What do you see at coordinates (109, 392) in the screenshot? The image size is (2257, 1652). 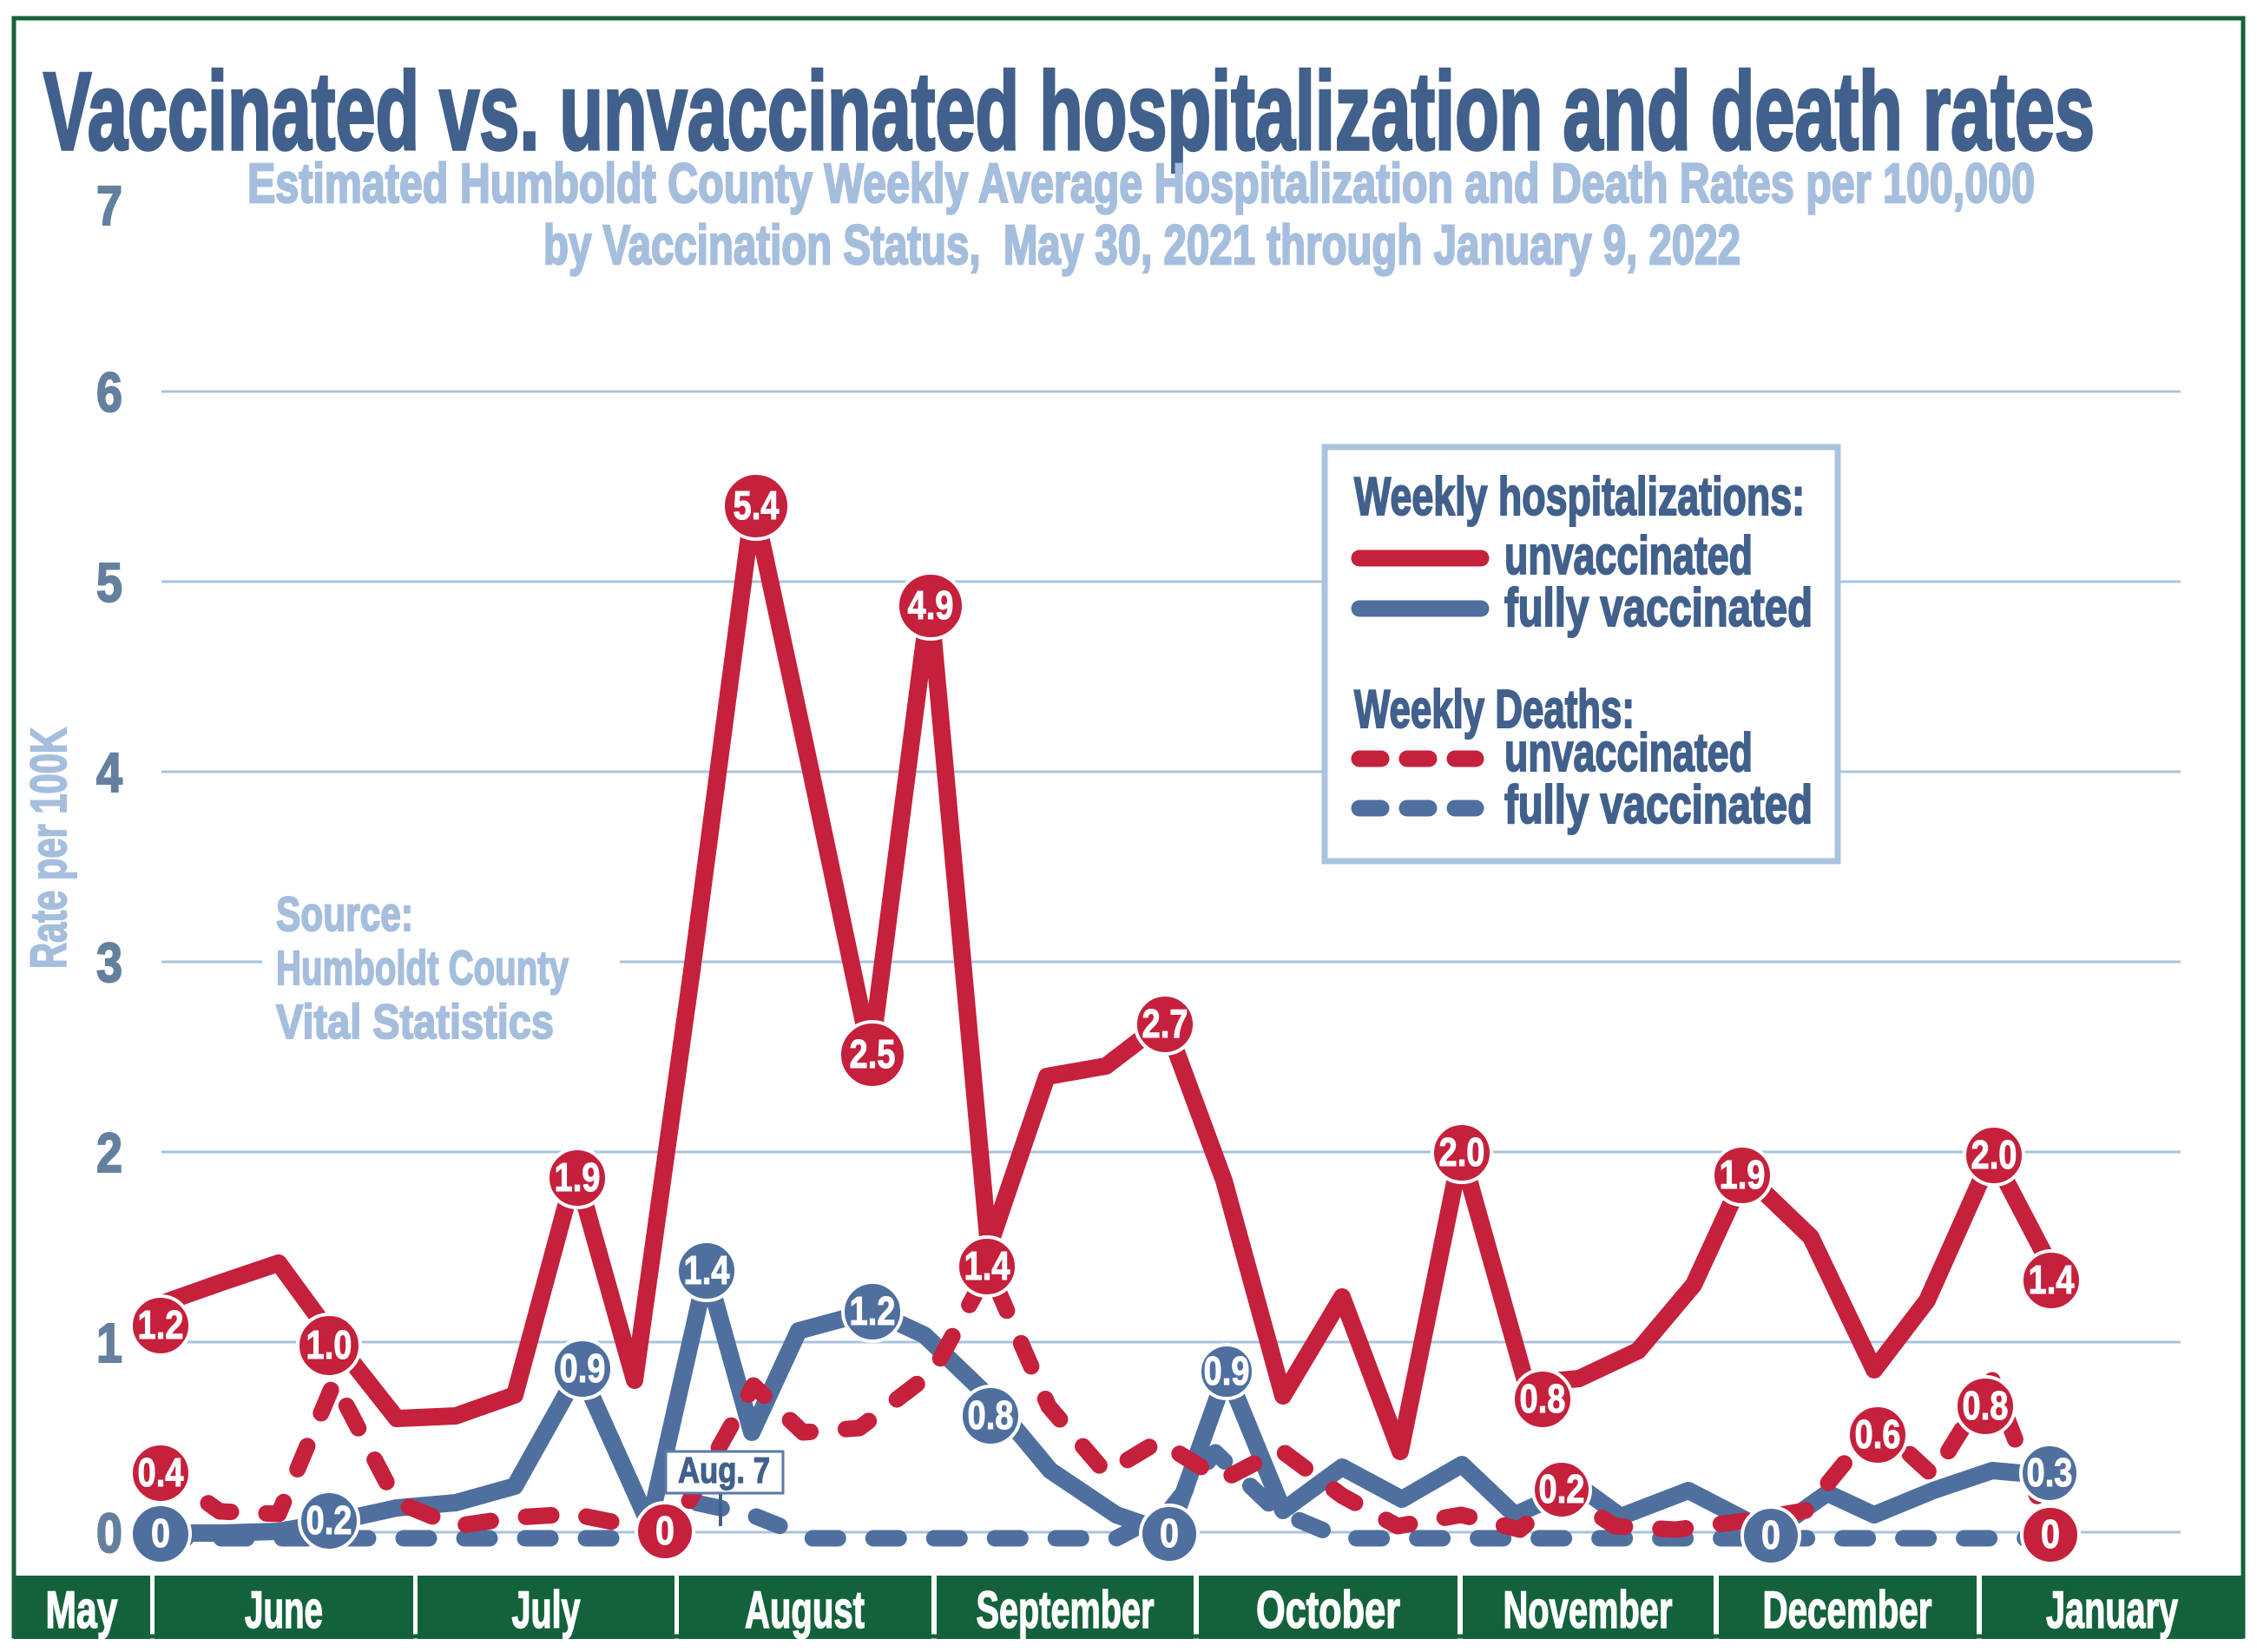 I see `svg-text: 6` at bounding box center [109, 392].